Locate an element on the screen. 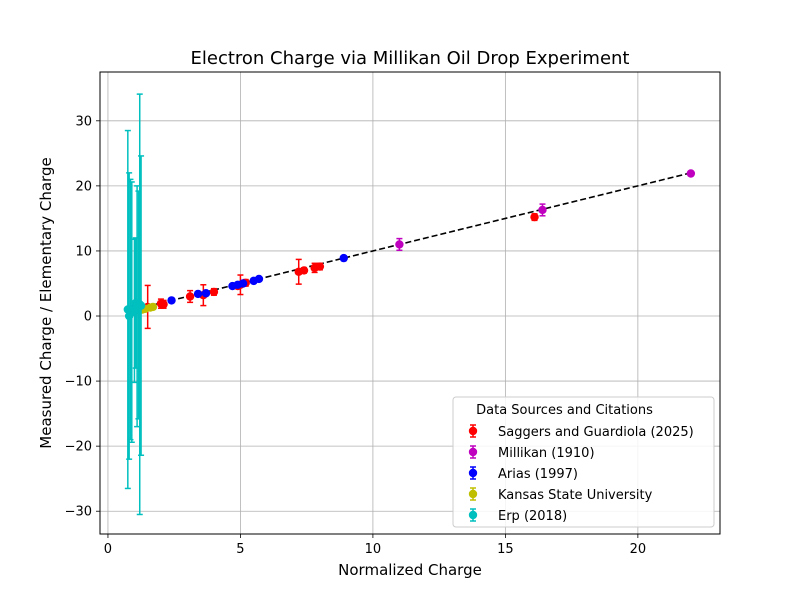  y-tick-label: −20 is located at coordinates (78, 447).